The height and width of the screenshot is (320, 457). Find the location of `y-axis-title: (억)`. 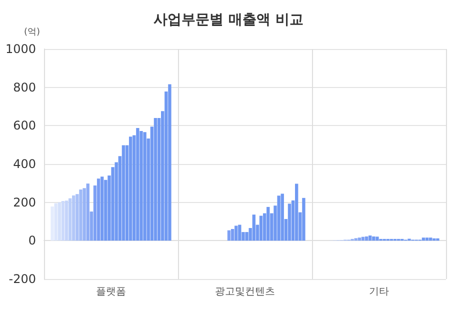

y-axis-title: (억) is located at coordinates (32, 33).